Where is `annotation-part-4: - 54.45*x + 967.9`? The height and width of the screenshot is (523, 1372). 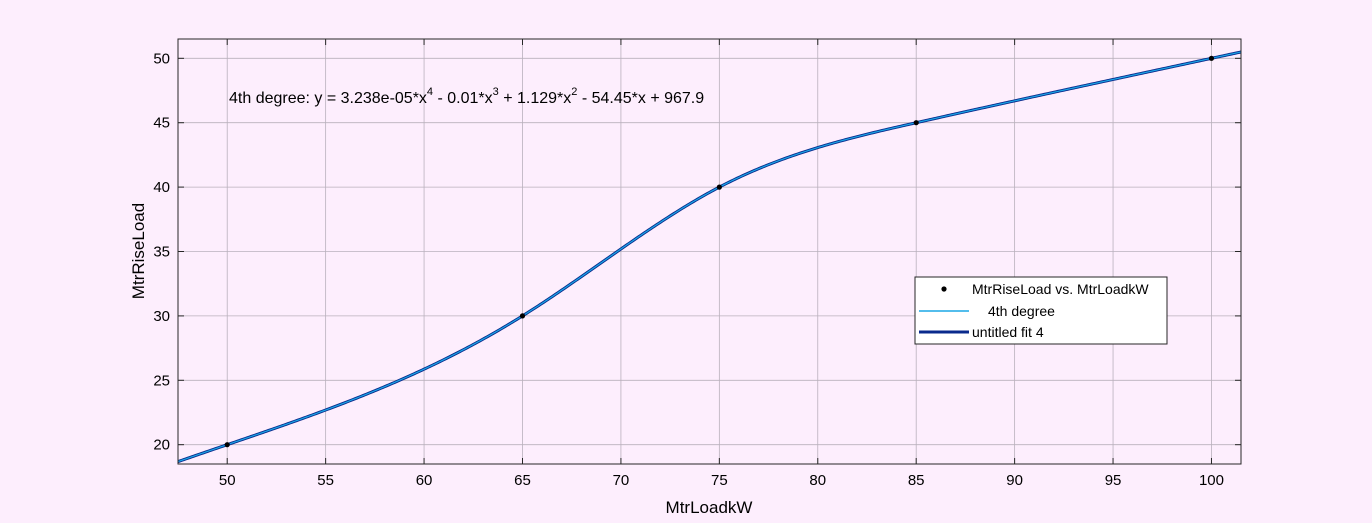
annotation-part-4: - 54.45*x + 967.9 is located at coordinates (640, 98).